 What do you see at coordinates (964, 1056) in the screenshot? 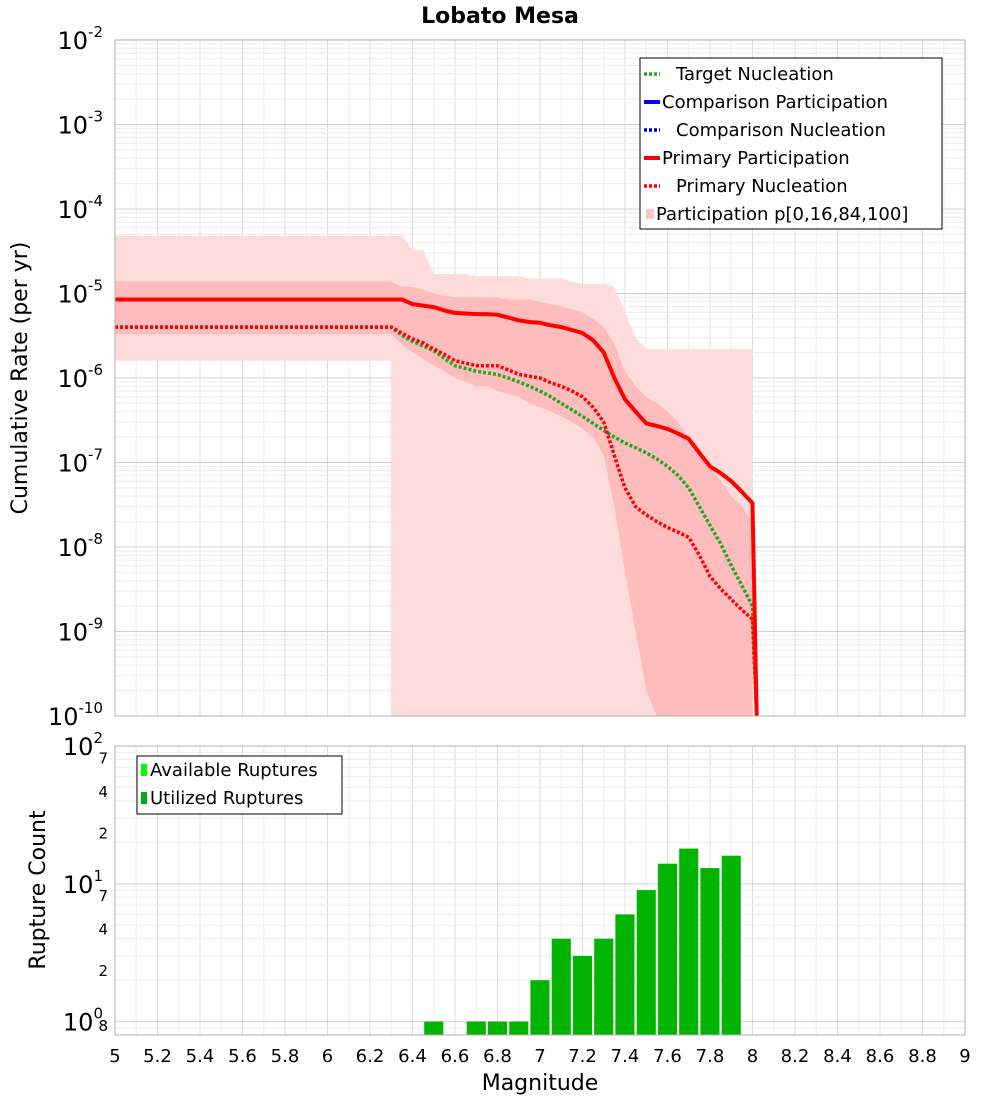
I see `x-tick-label: 9` at bounding box center [964, 1056].